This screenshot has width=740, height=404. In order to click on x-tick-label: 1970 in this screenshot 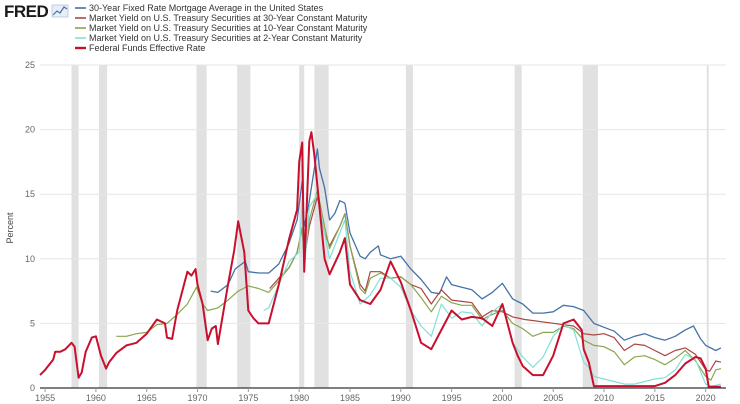, I will do `click(198, 398)`.